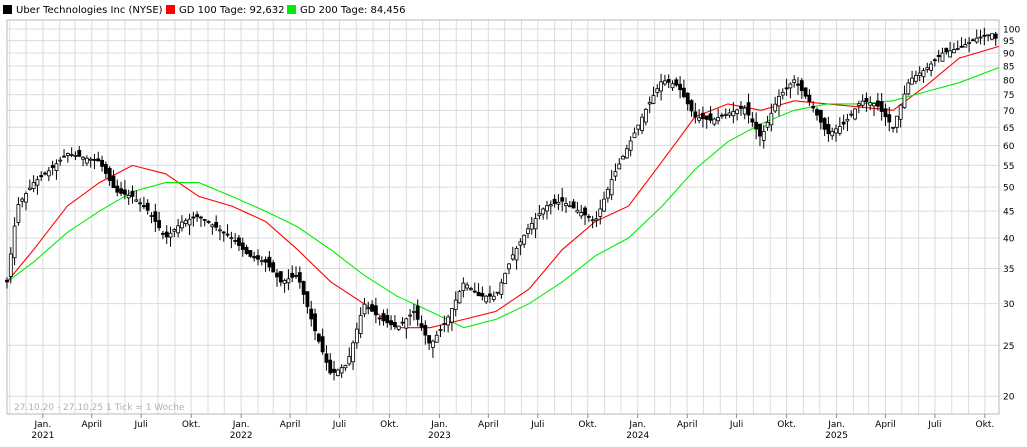 This screenshot has height=447, width=1027. What do you see at coordinates (488, 425) in the screenshot?
I see `x-tick-label: April` at bounding box center [488, 425].